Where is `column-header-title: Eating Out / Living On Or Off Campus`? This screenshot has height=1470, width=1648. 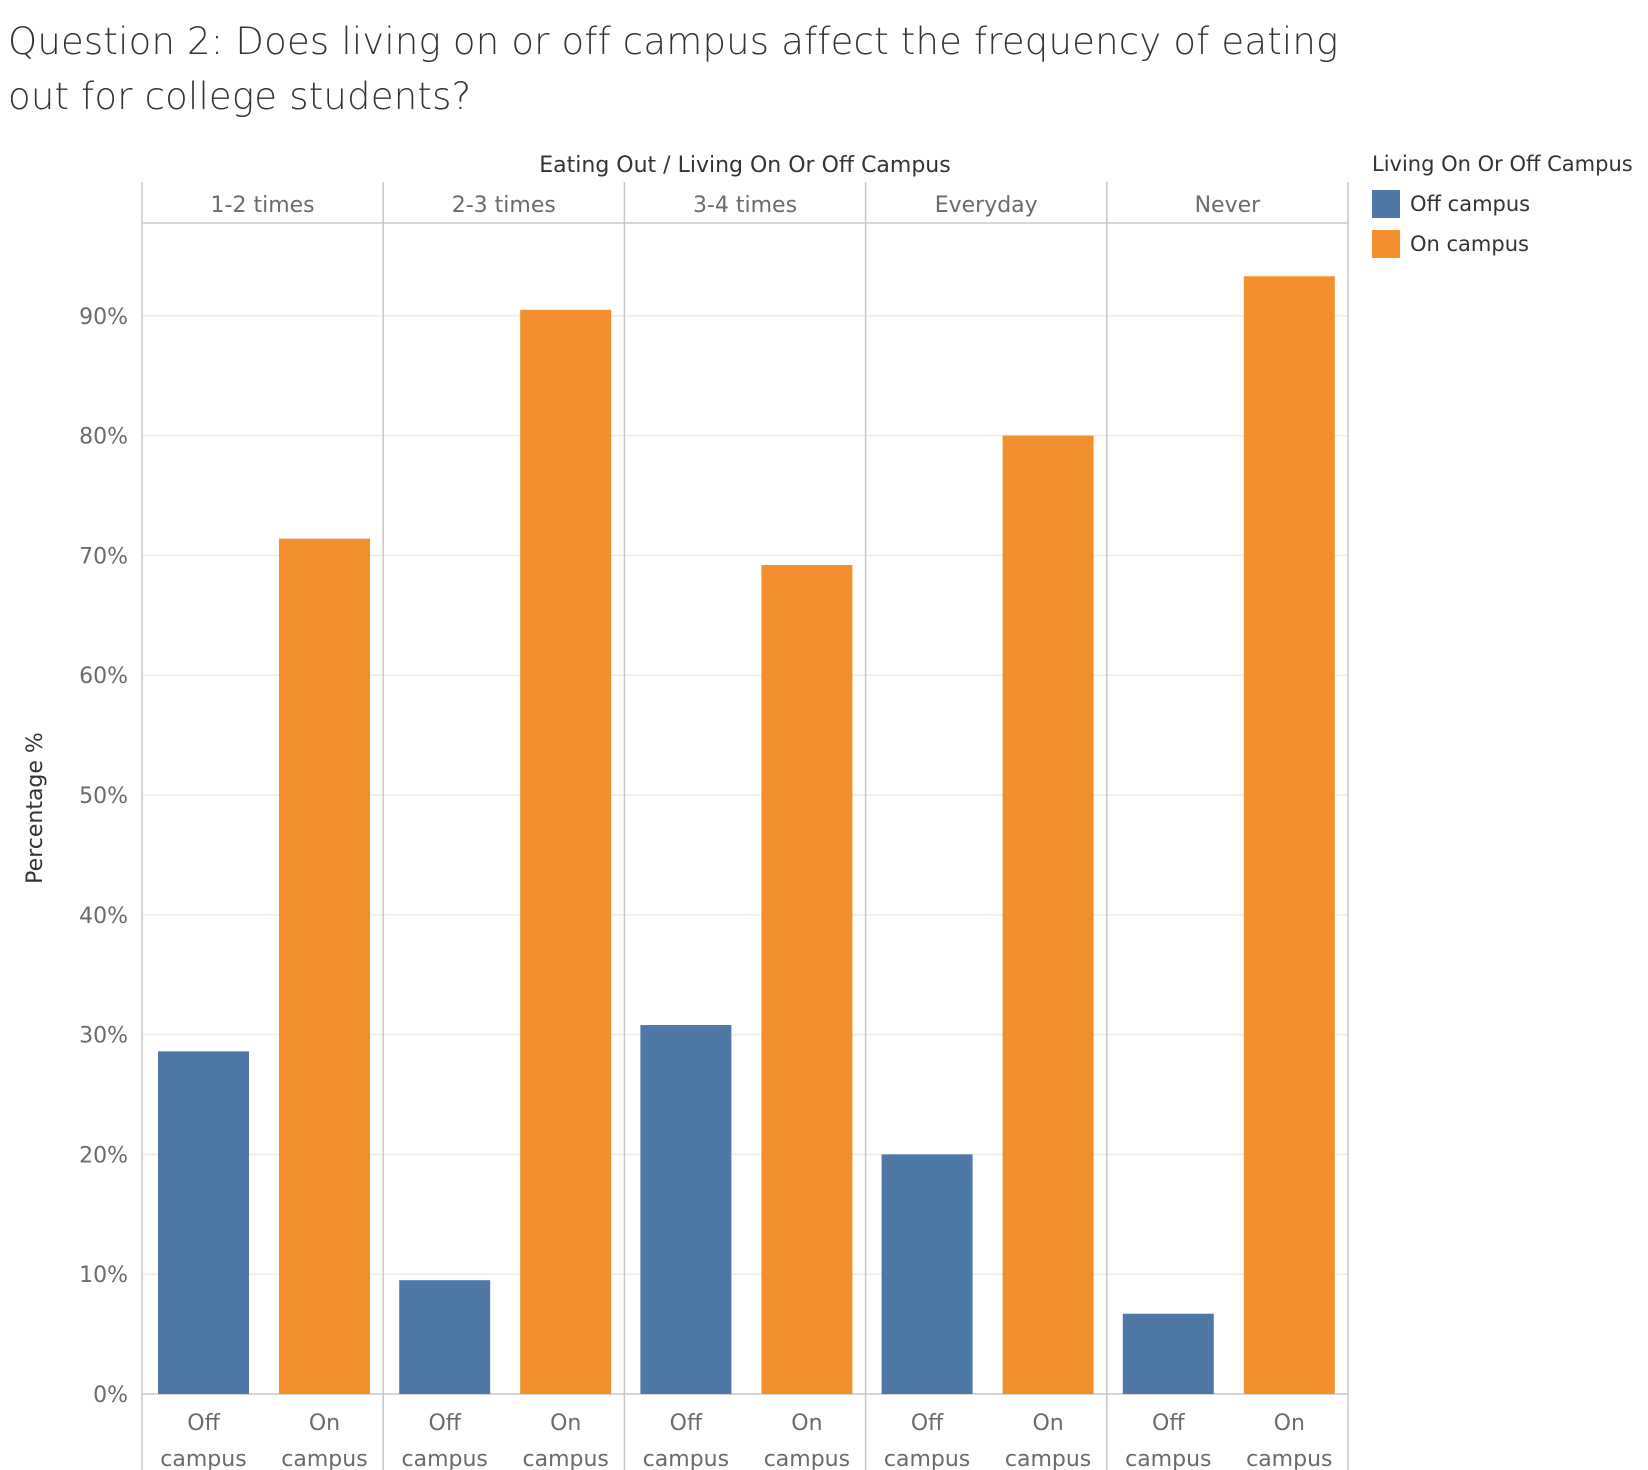
column-header-title: Eating Out / Living On Or Off Campus is located at coordinates (744, 165).